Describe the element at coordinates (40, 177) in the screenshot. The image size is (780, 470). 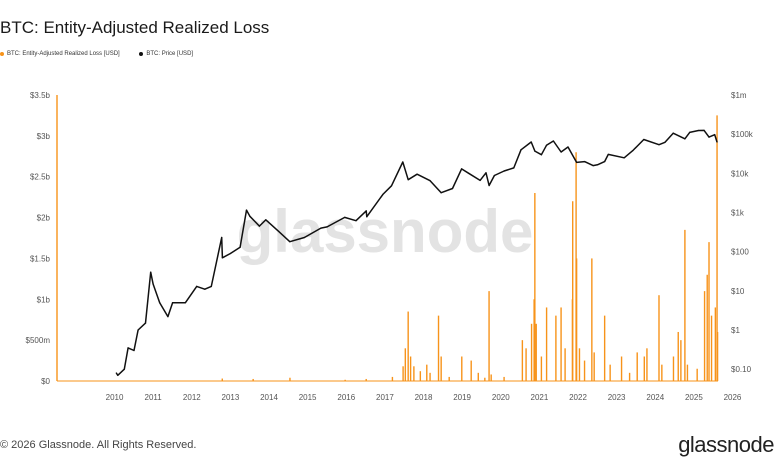
I see `left-tick-label: $2.5b` at that location.